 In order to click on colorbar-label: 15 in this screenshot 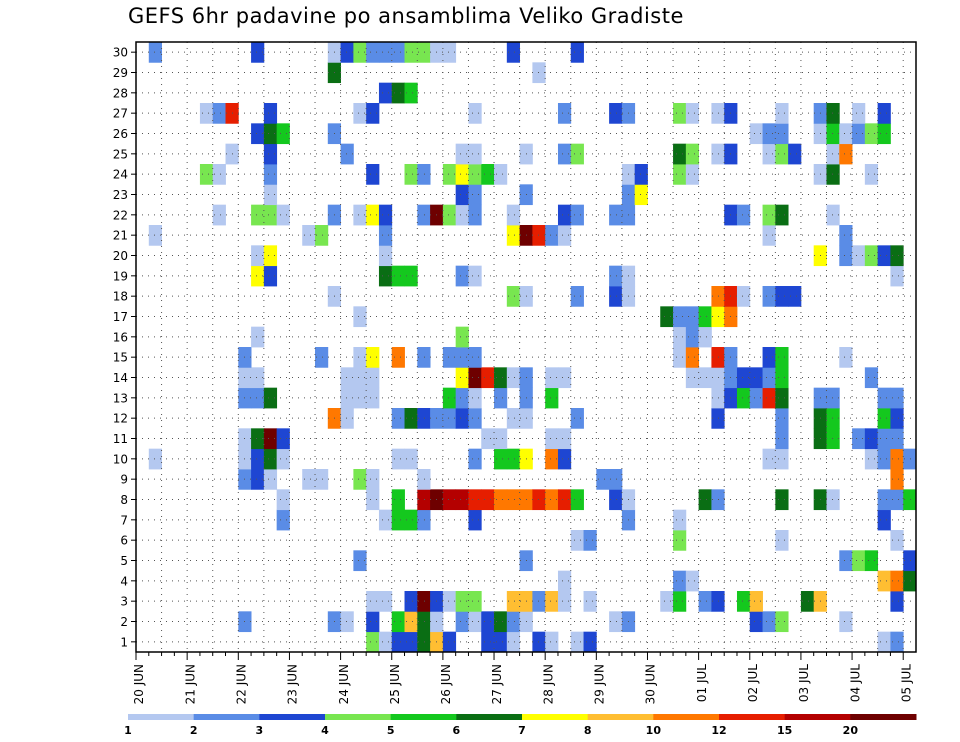, I will do `click(784, 730)`.